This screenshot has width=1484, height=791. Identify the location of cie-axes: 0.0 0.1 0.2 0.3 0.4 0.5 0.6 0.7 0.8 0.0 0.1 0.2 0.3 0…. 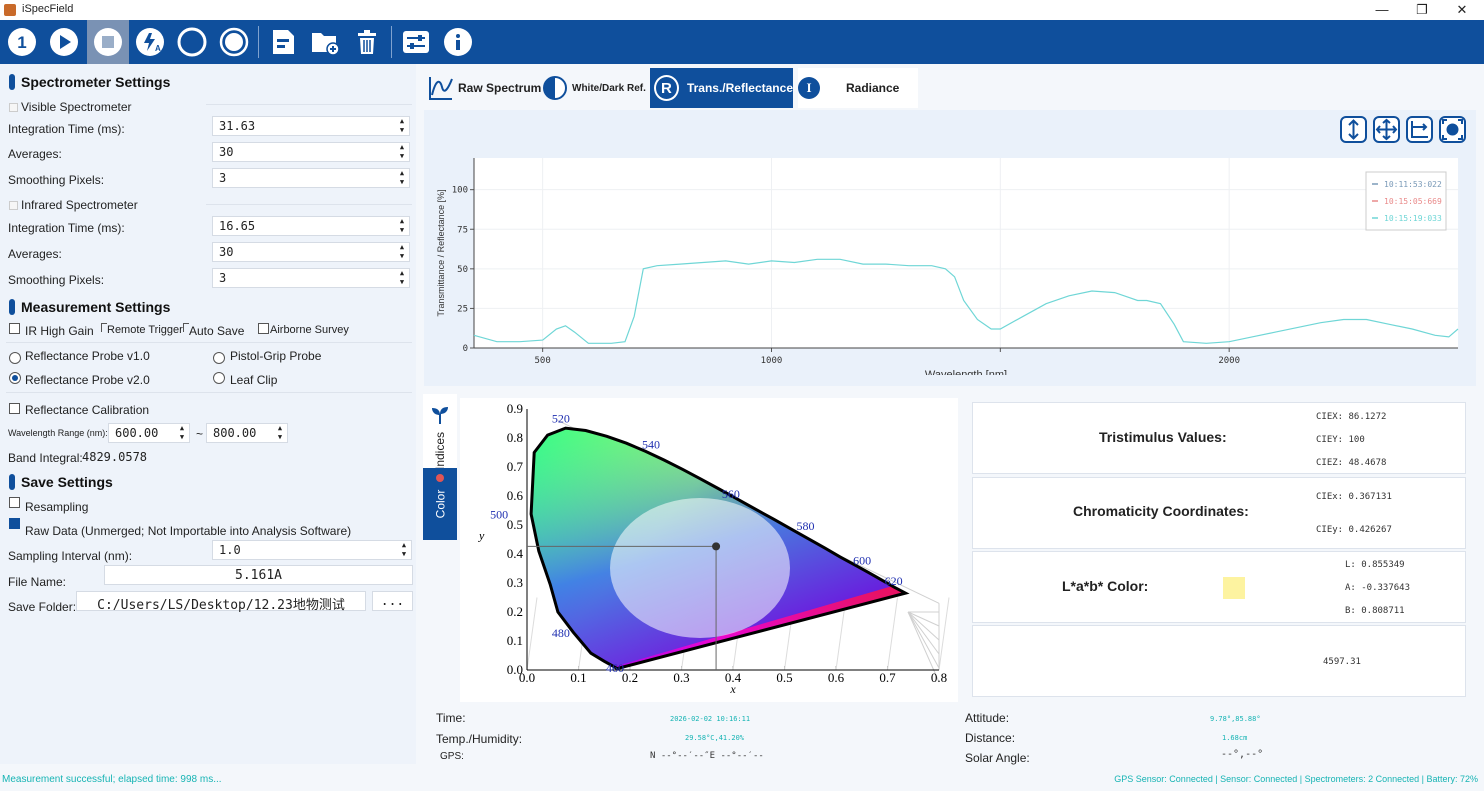
(712, 548).